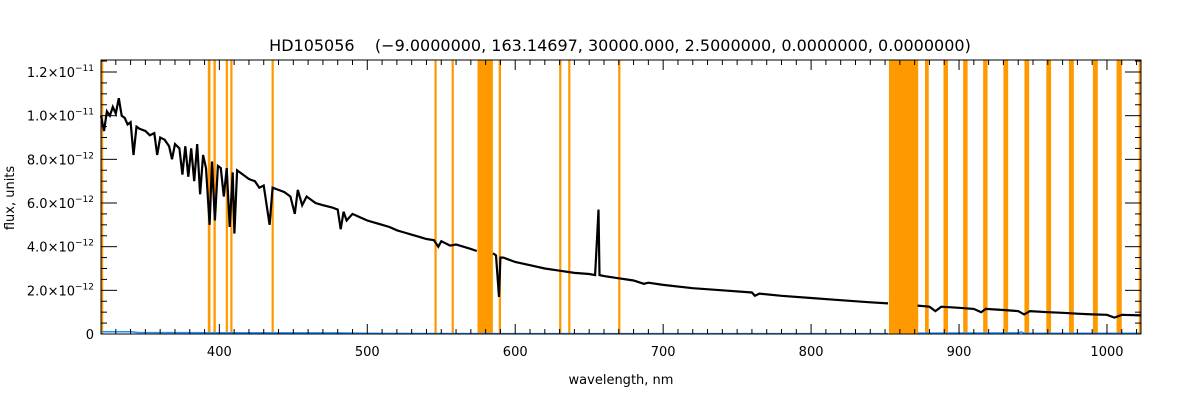  What do you see at coordinates (90, 335) in the screenshot?
I see `y-tick-label: 0` at bounding box center [90, 335].